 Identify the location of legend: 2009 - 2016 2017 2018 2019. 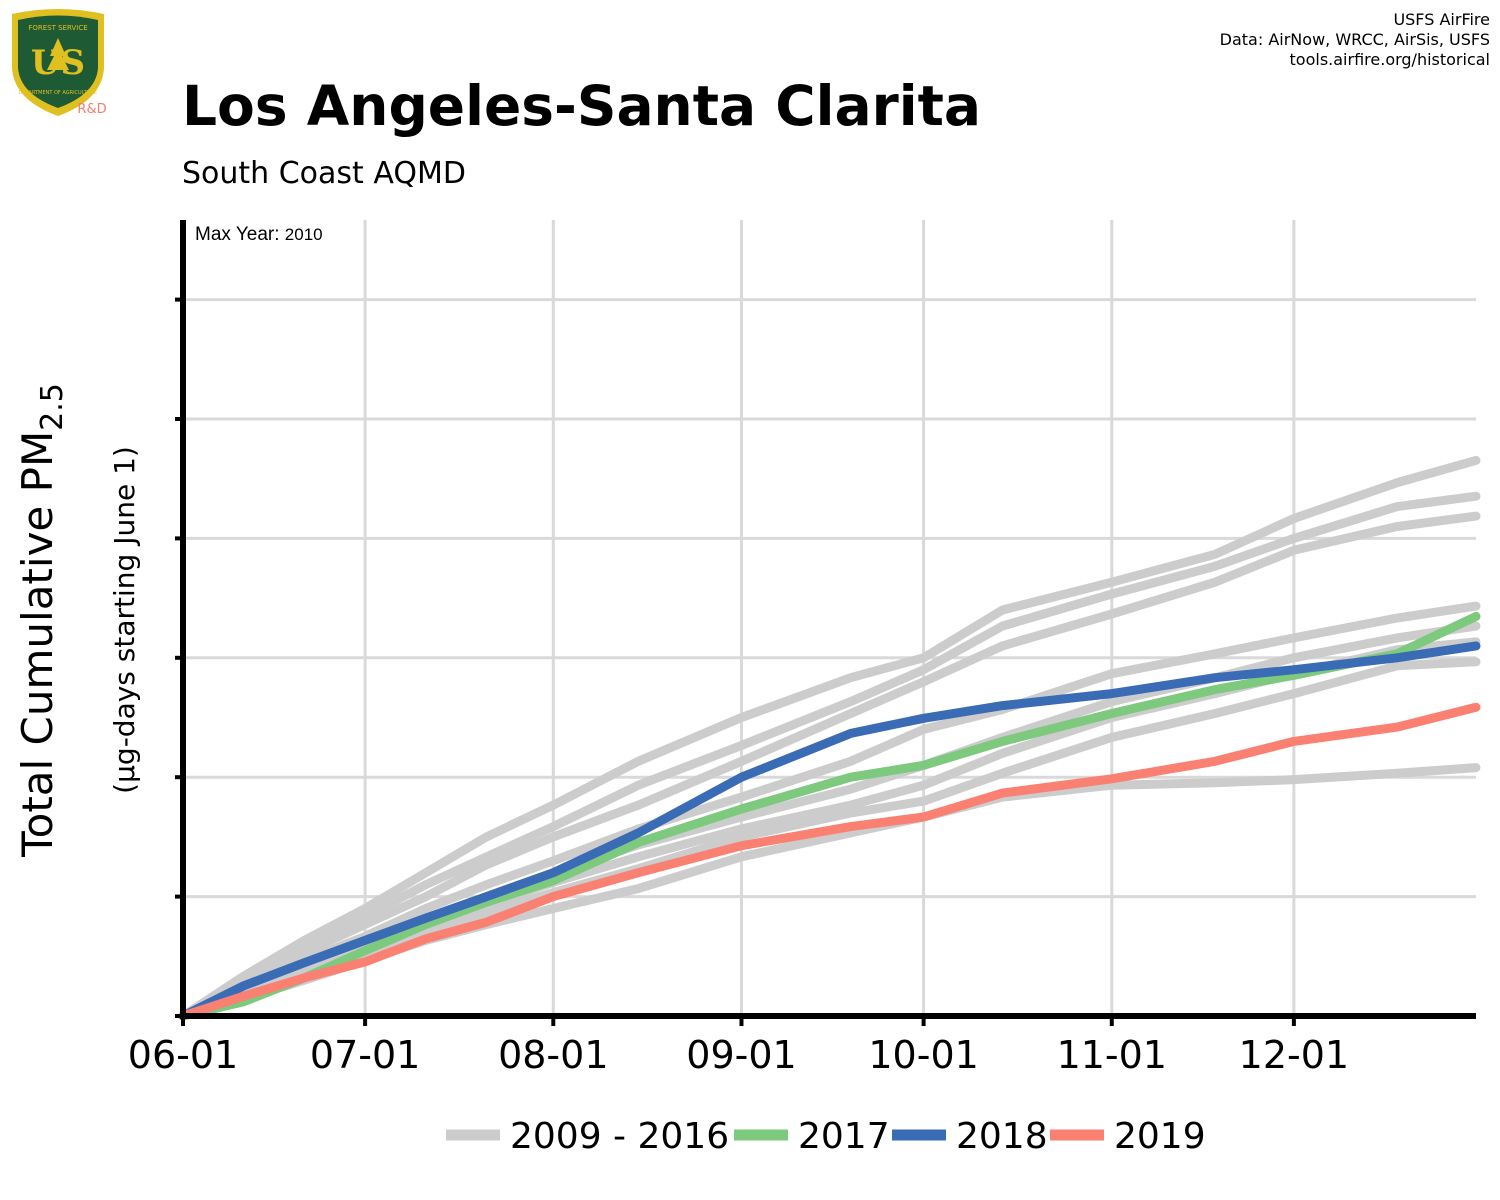
(826, 1136).